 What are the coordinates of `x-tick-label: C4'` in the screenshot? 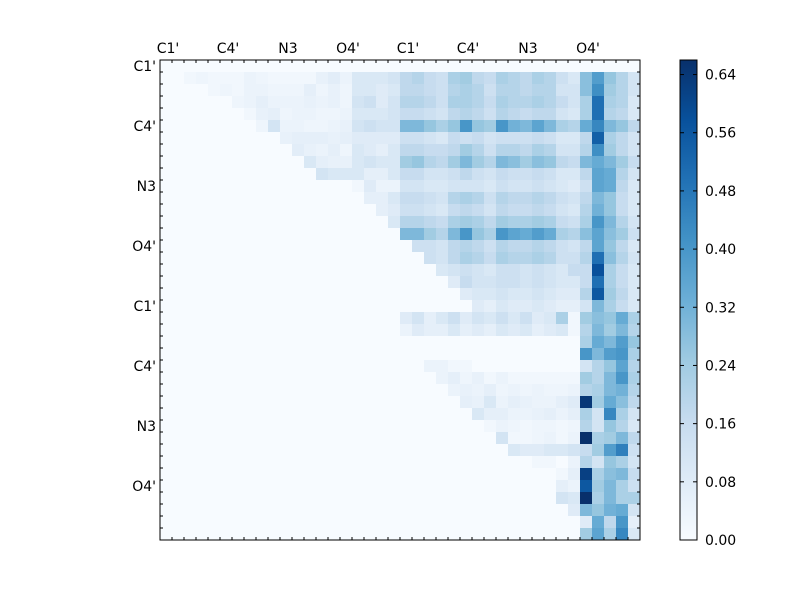 It's located at (228, 49).